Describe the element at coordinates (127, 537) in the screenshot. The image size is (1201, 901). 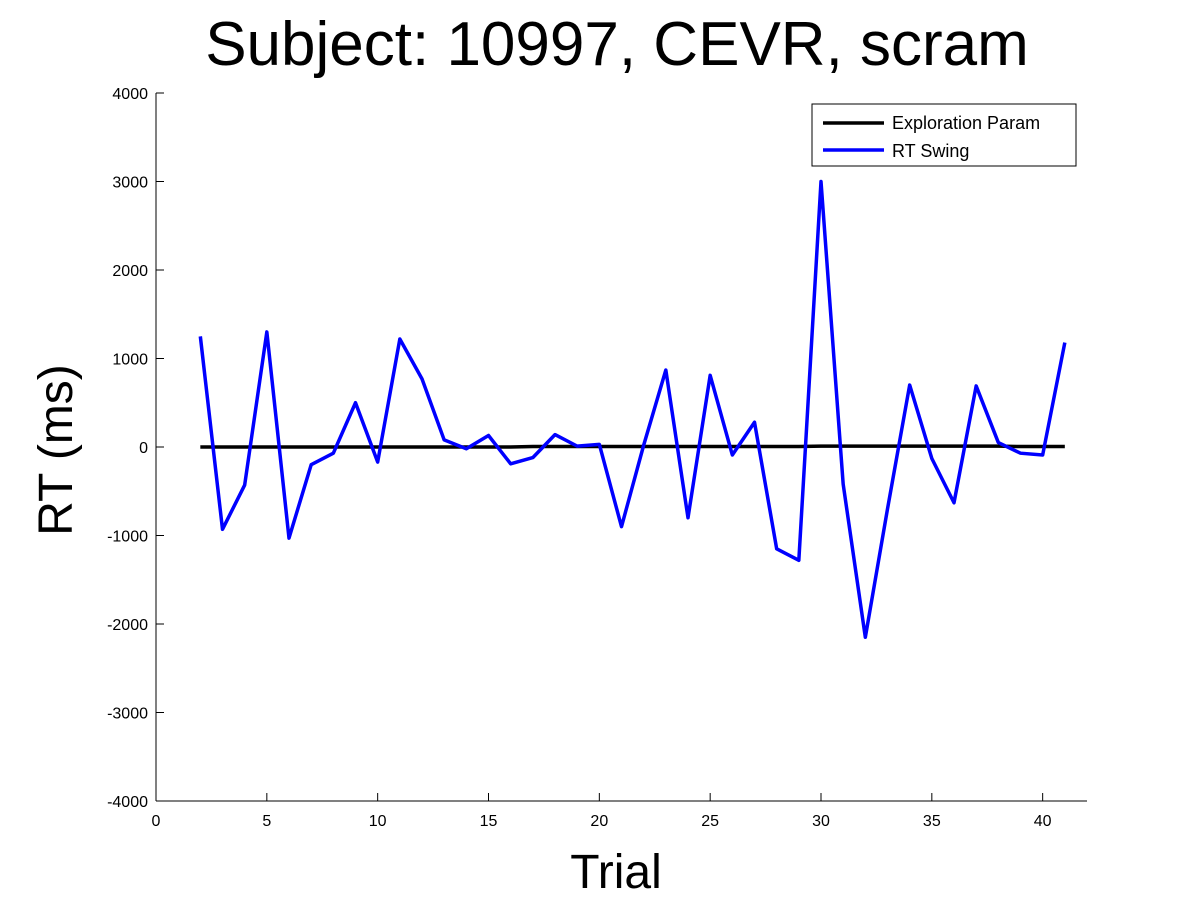
I see `y-tick-label: -1000` at that location.